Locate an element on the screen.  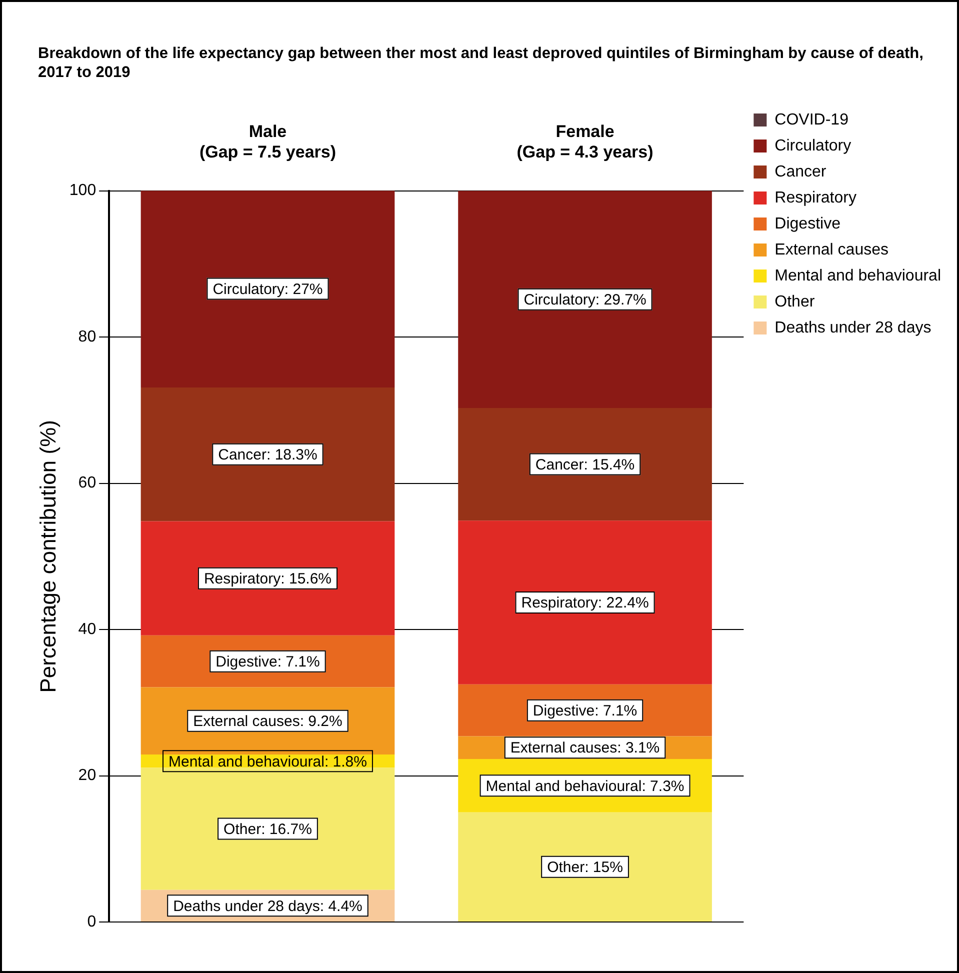
y-tick-label: 60 is located at coordinates (87, 483).